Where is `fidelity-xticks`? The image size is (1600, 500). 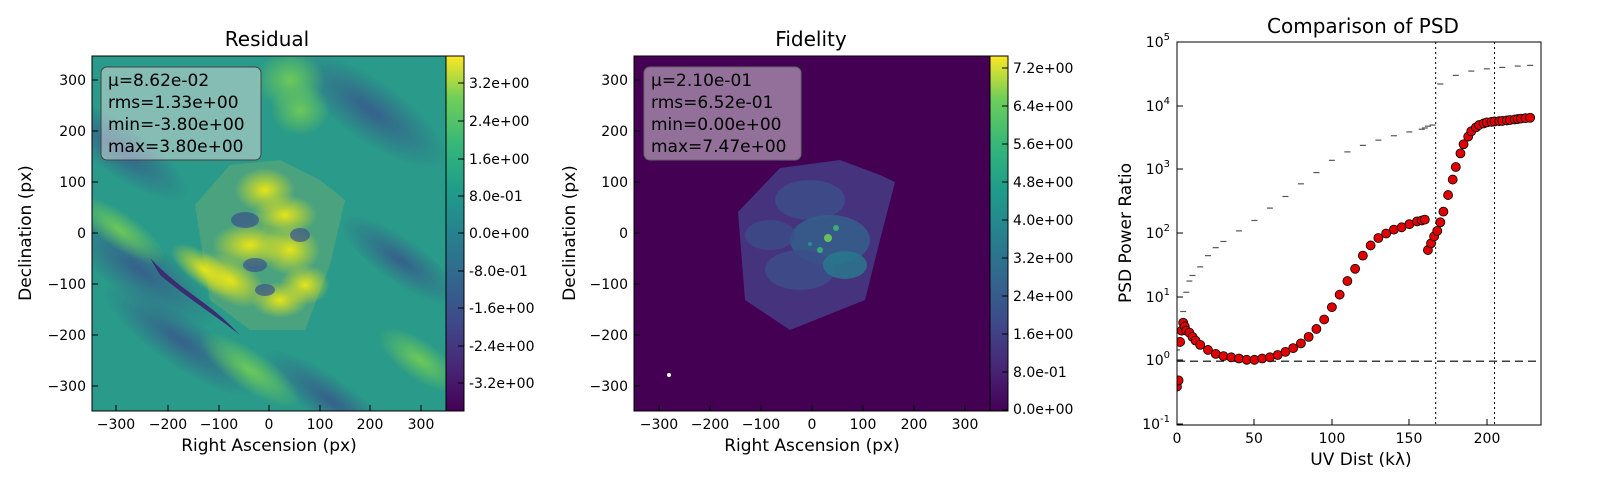 fidelity-xticks is located at coordinates (812, 408).